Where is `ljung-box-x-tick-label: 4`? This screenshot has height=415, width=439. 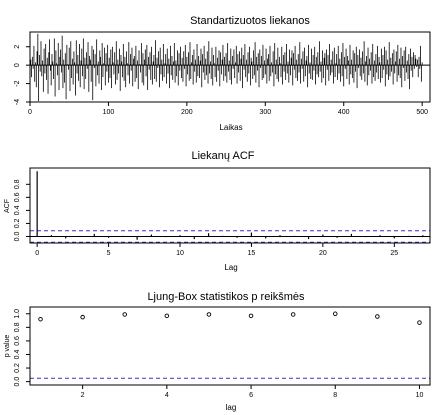 ljung-box-x-tick-label: 4 is located at coordinates (167, 395).